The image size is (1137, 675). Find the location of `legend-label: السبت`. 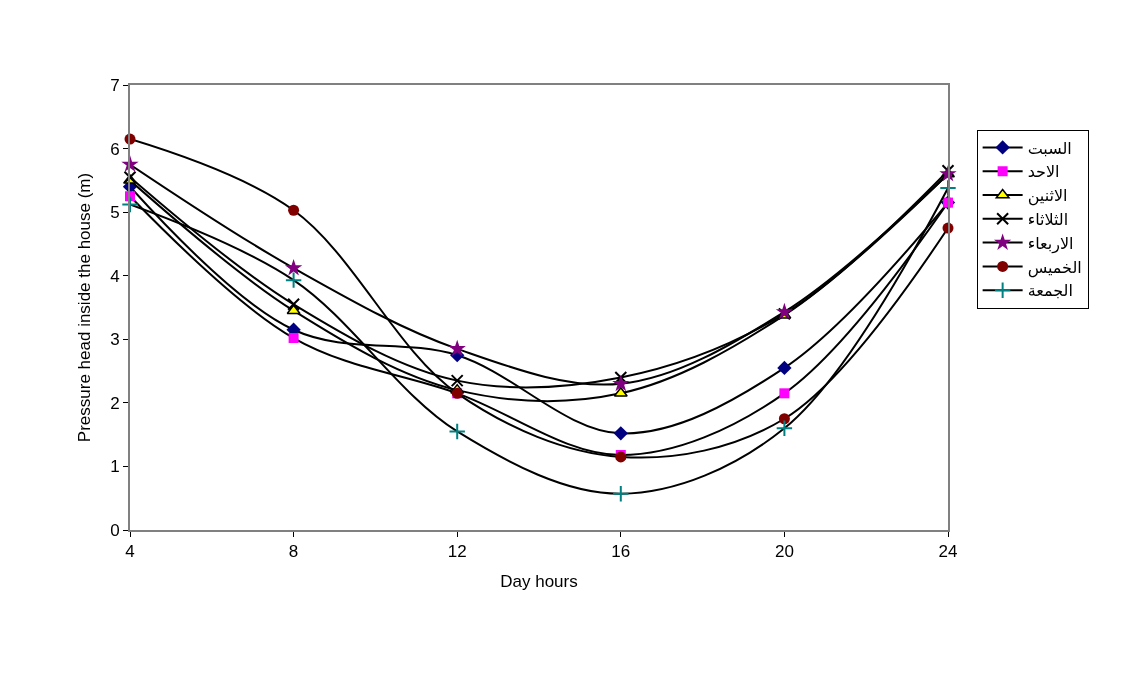

legend-label: السبت is located at coordinates (1049, 148).